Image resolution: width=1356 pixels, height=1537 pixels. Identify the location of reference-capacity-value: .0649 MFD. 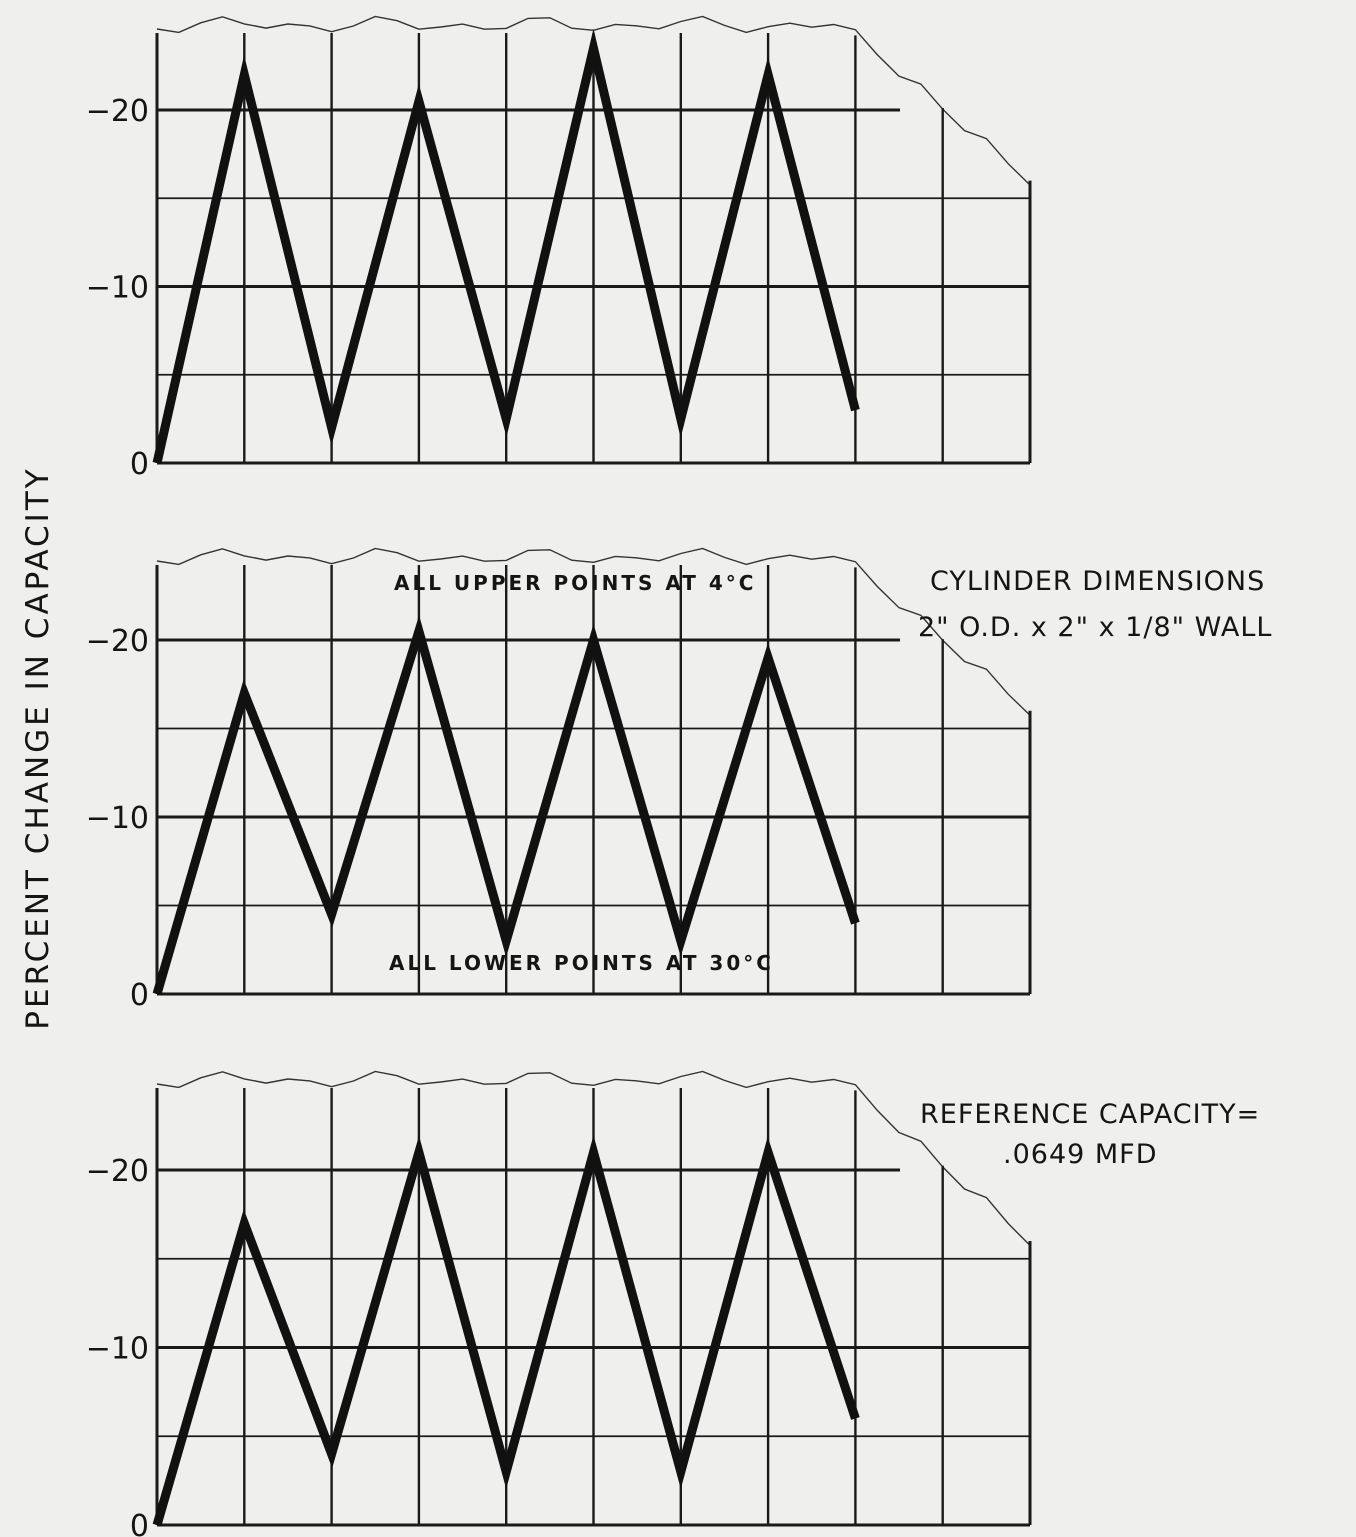
(1080, 1154).